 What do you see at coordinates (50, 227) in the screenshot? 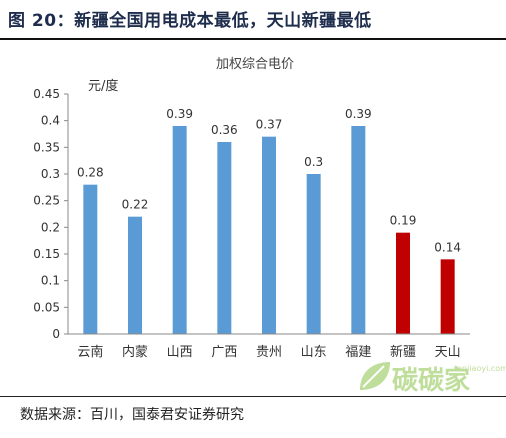
I see `y-tick-label: 0.2` at bounding box center [50, 227].